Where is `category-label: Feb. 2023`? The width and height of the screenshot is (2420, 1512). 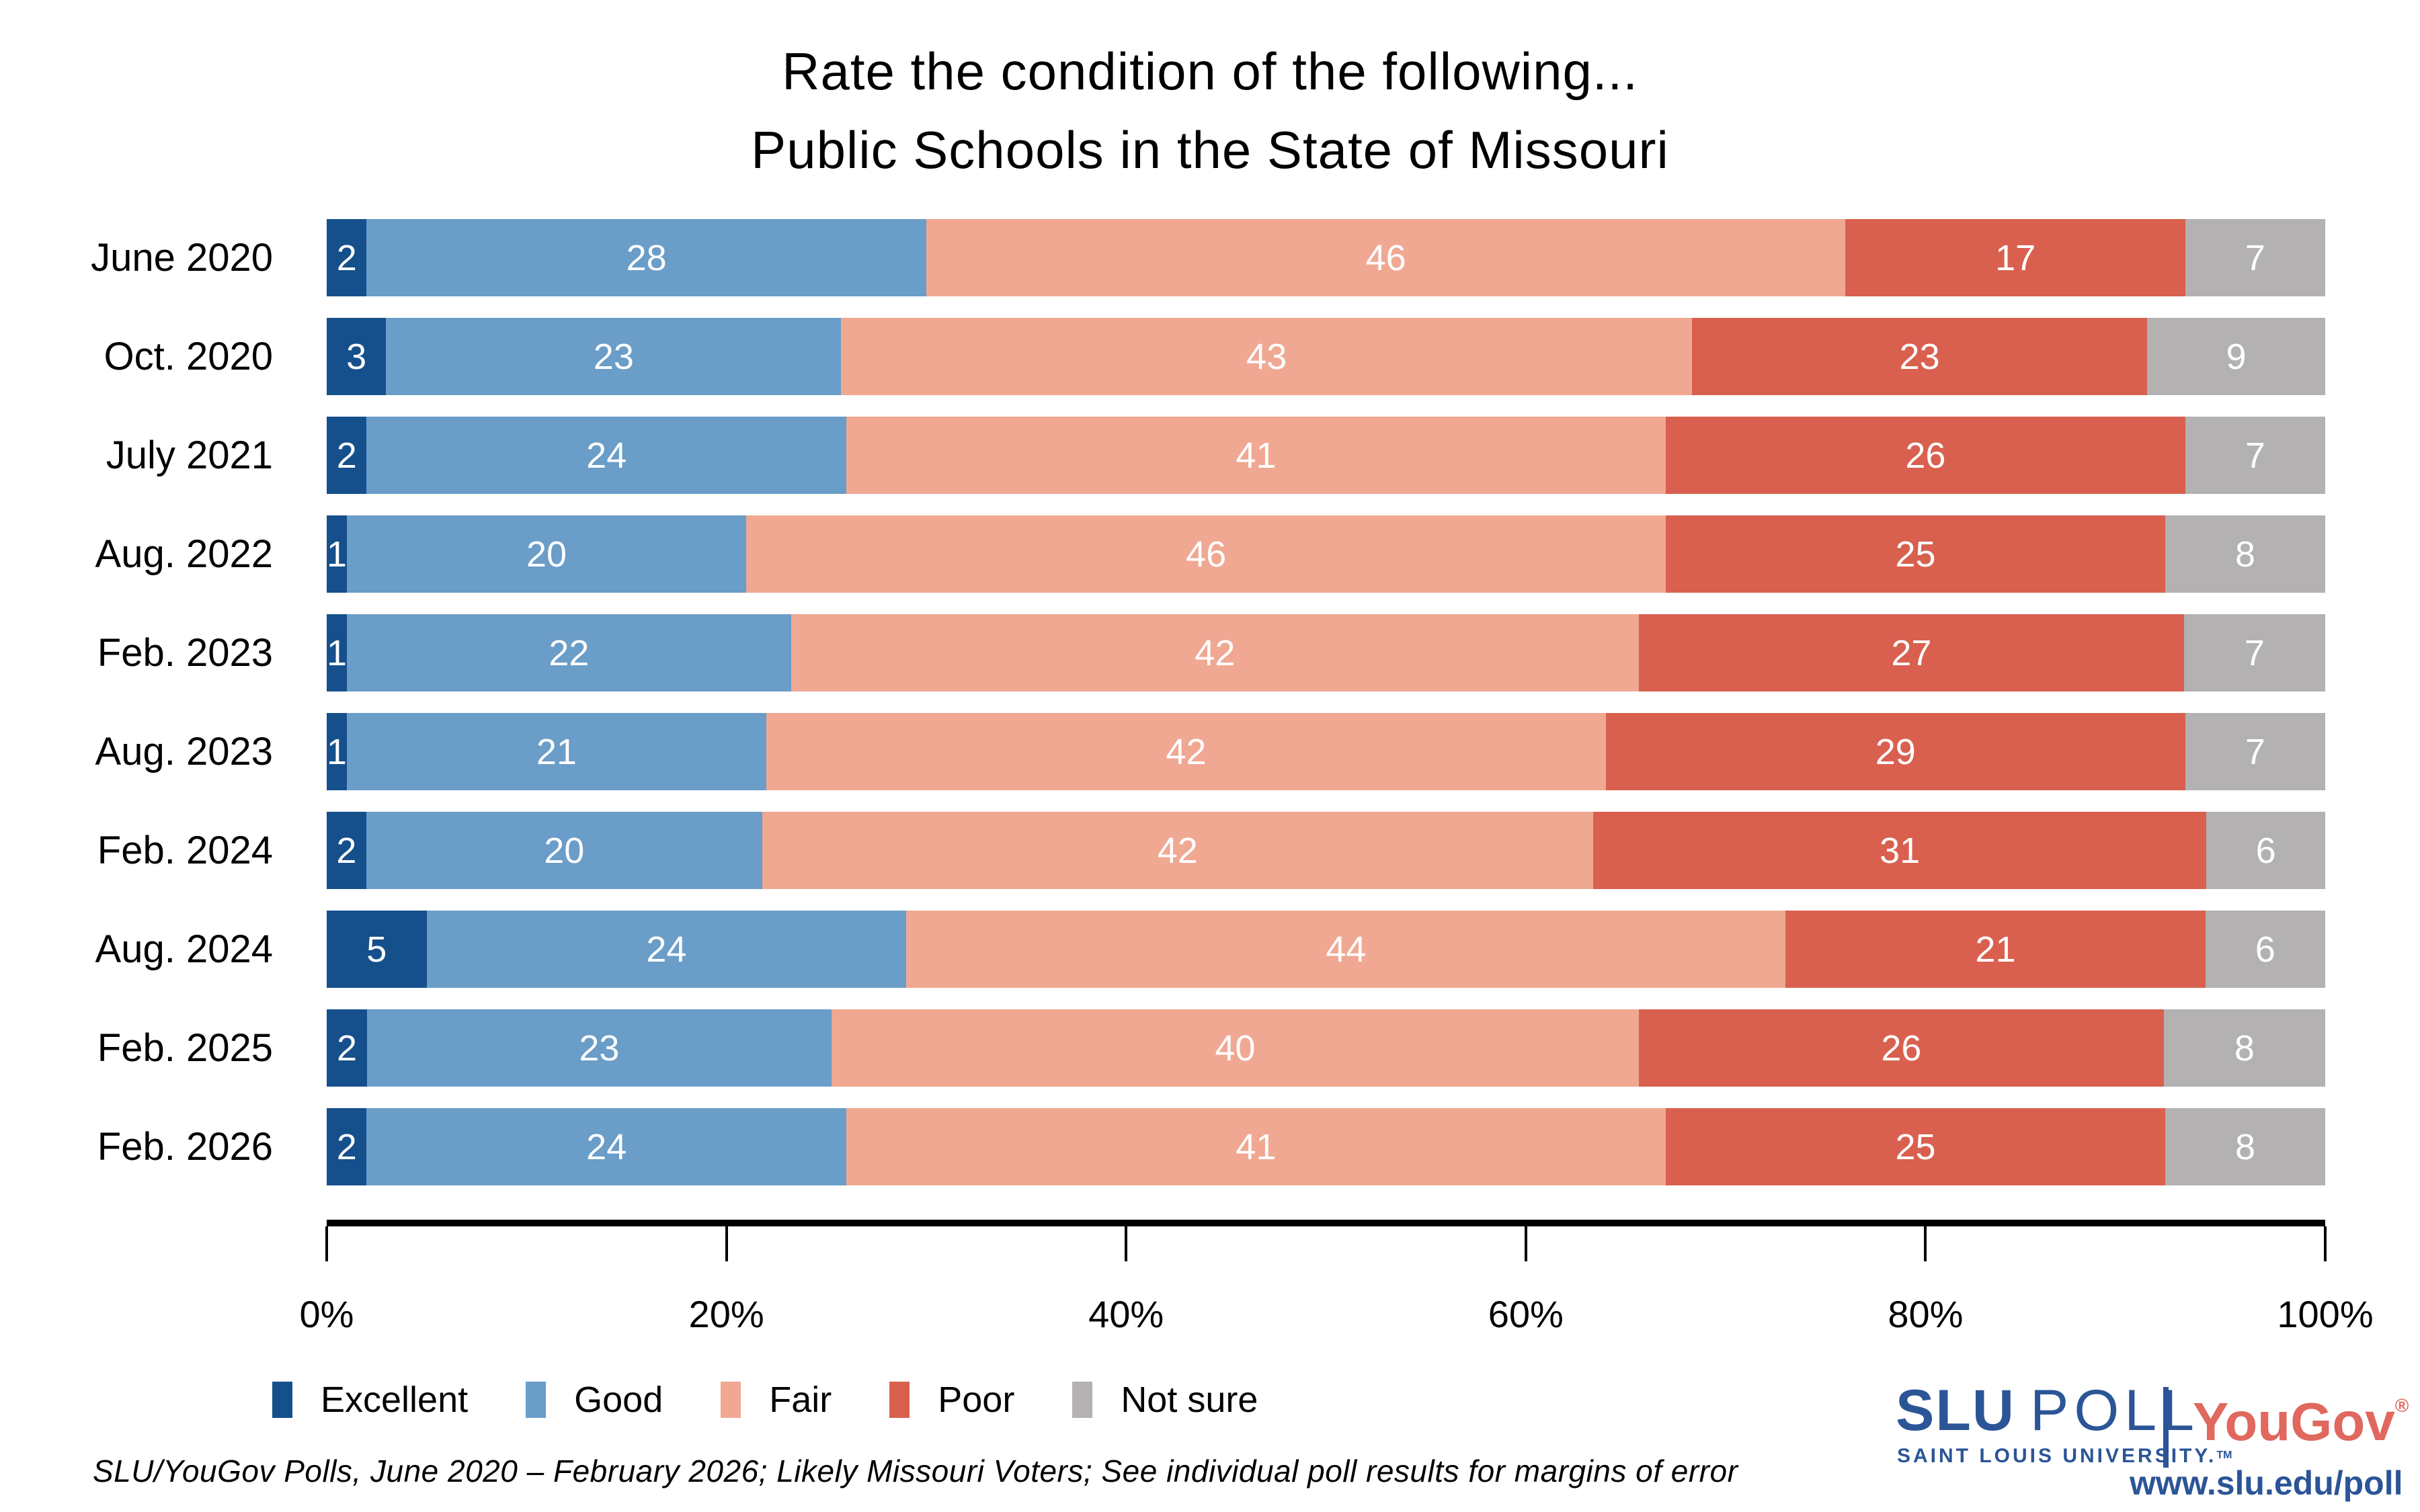 category-label: Feb. 2023 is located at coordinates (185, 653).